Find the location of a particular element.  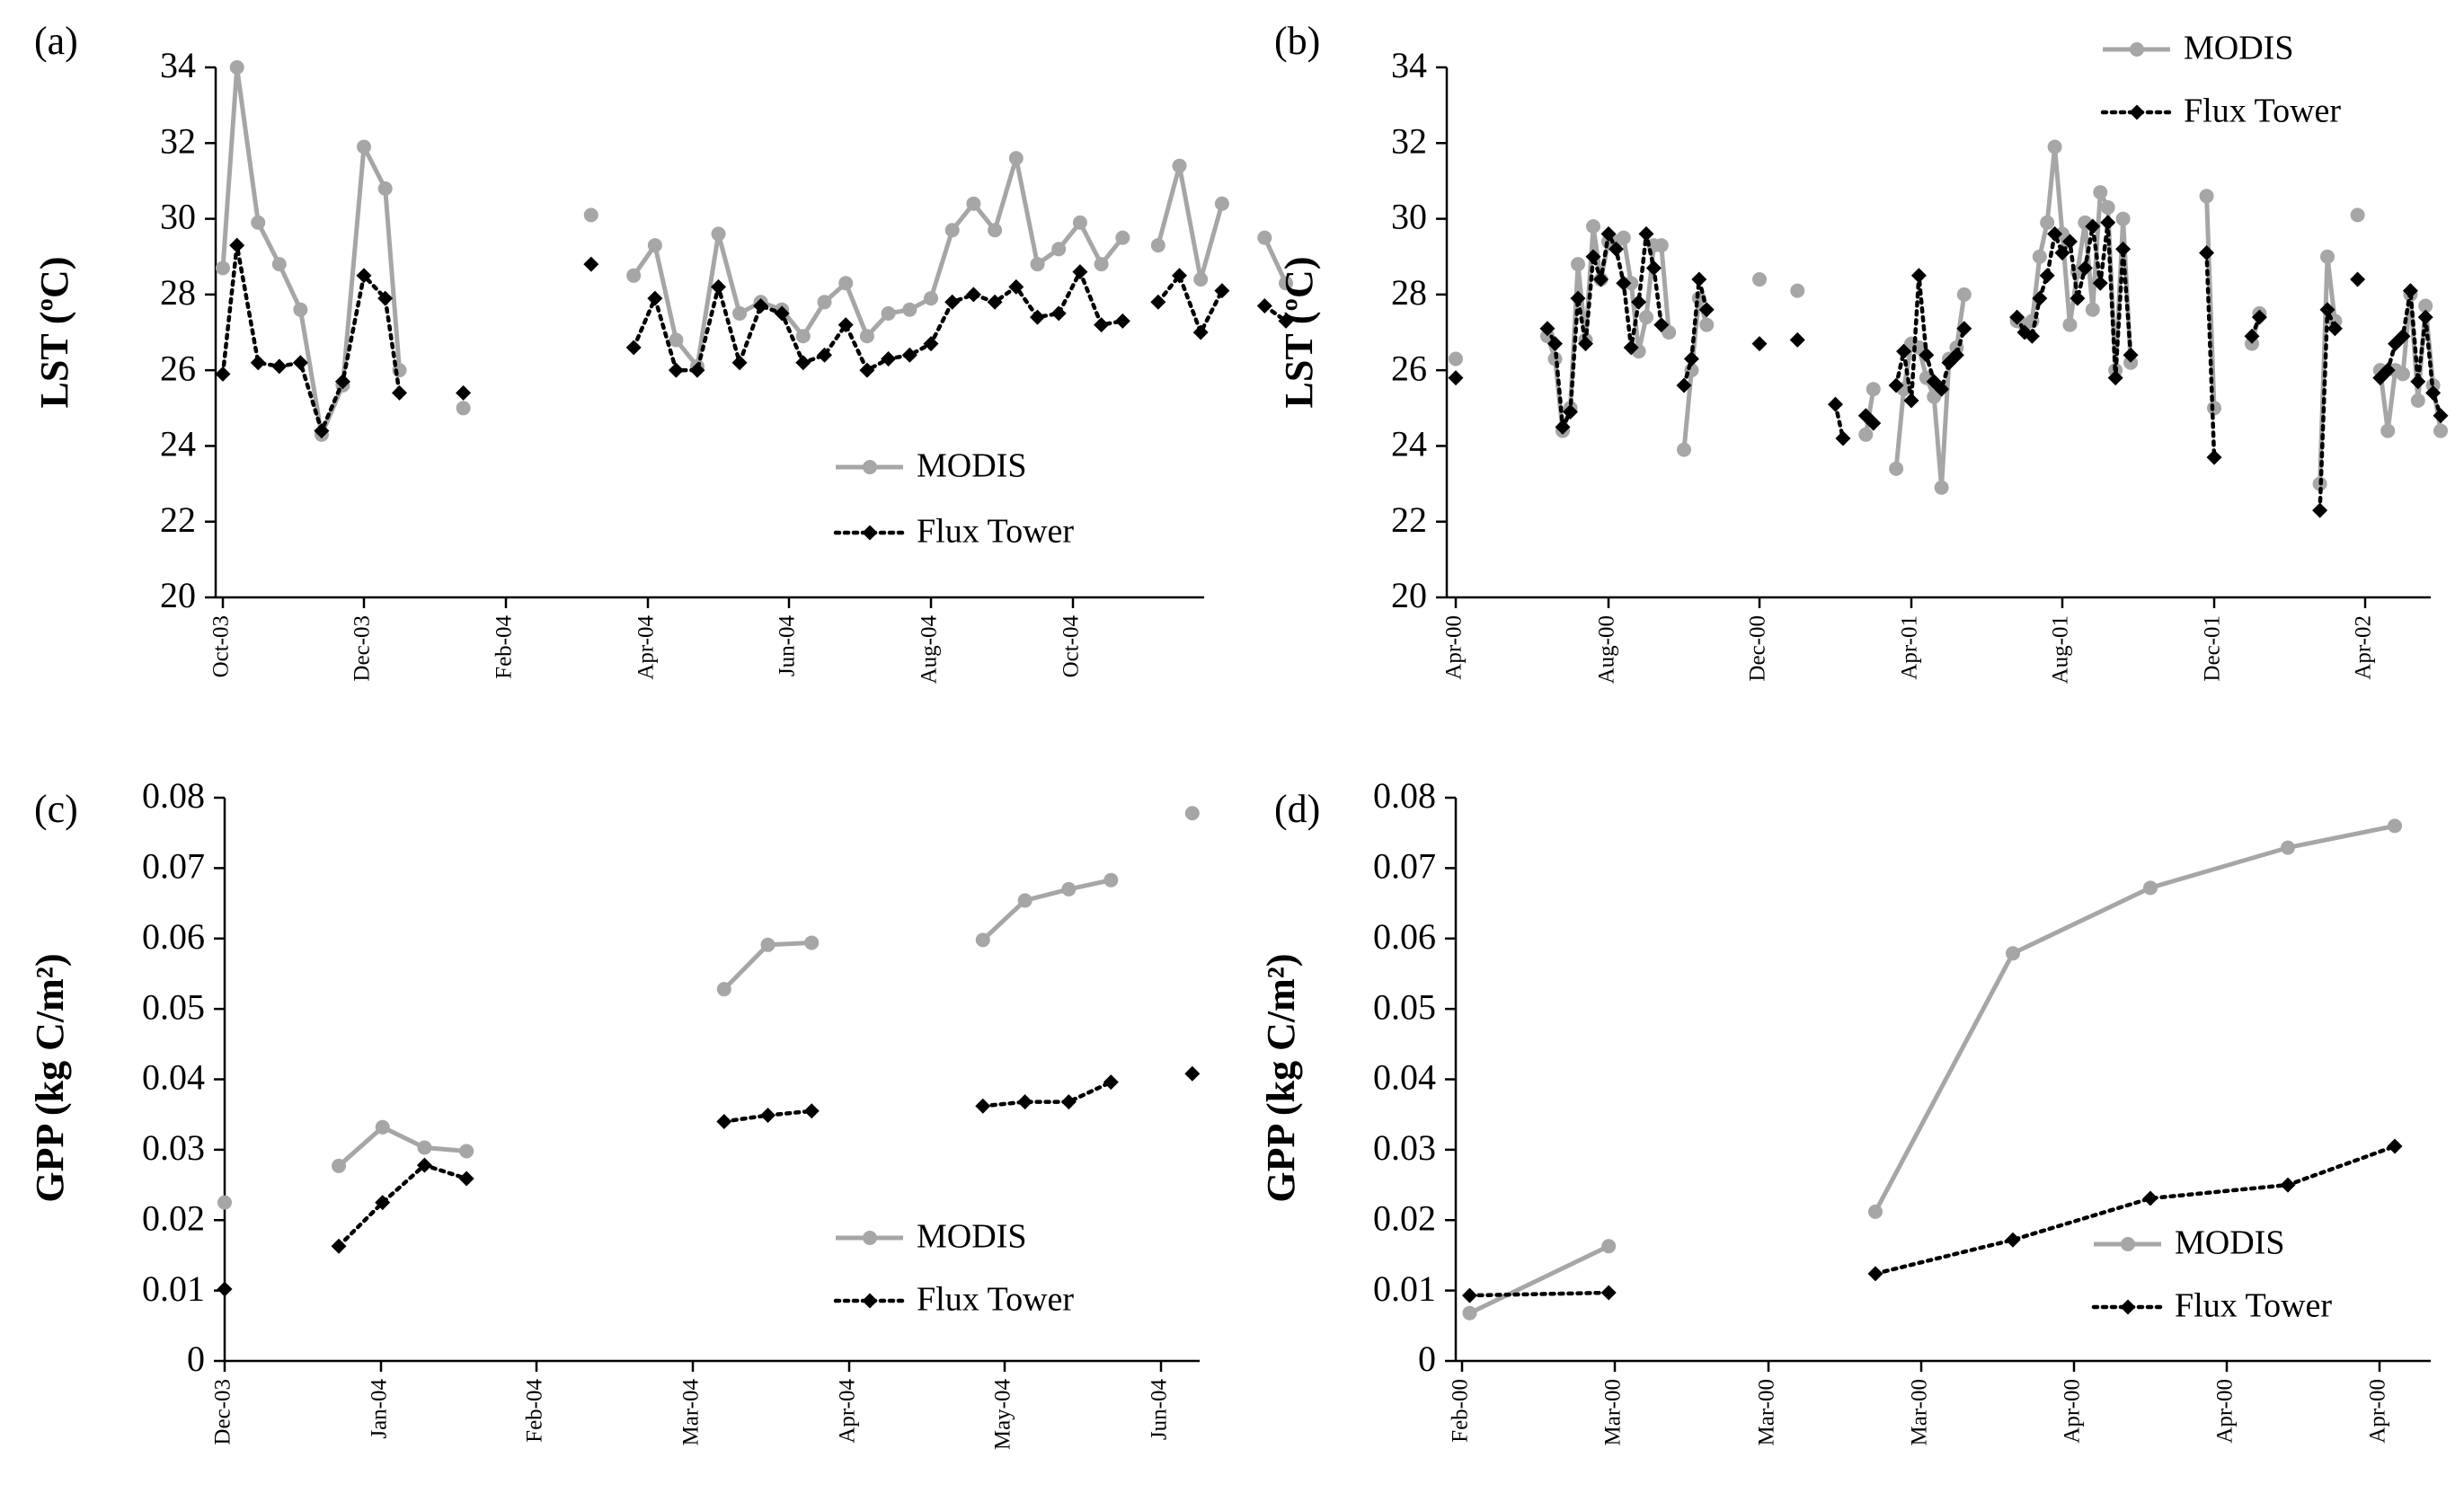

y-tick-label: 26 is located at coordinates (178, 368).